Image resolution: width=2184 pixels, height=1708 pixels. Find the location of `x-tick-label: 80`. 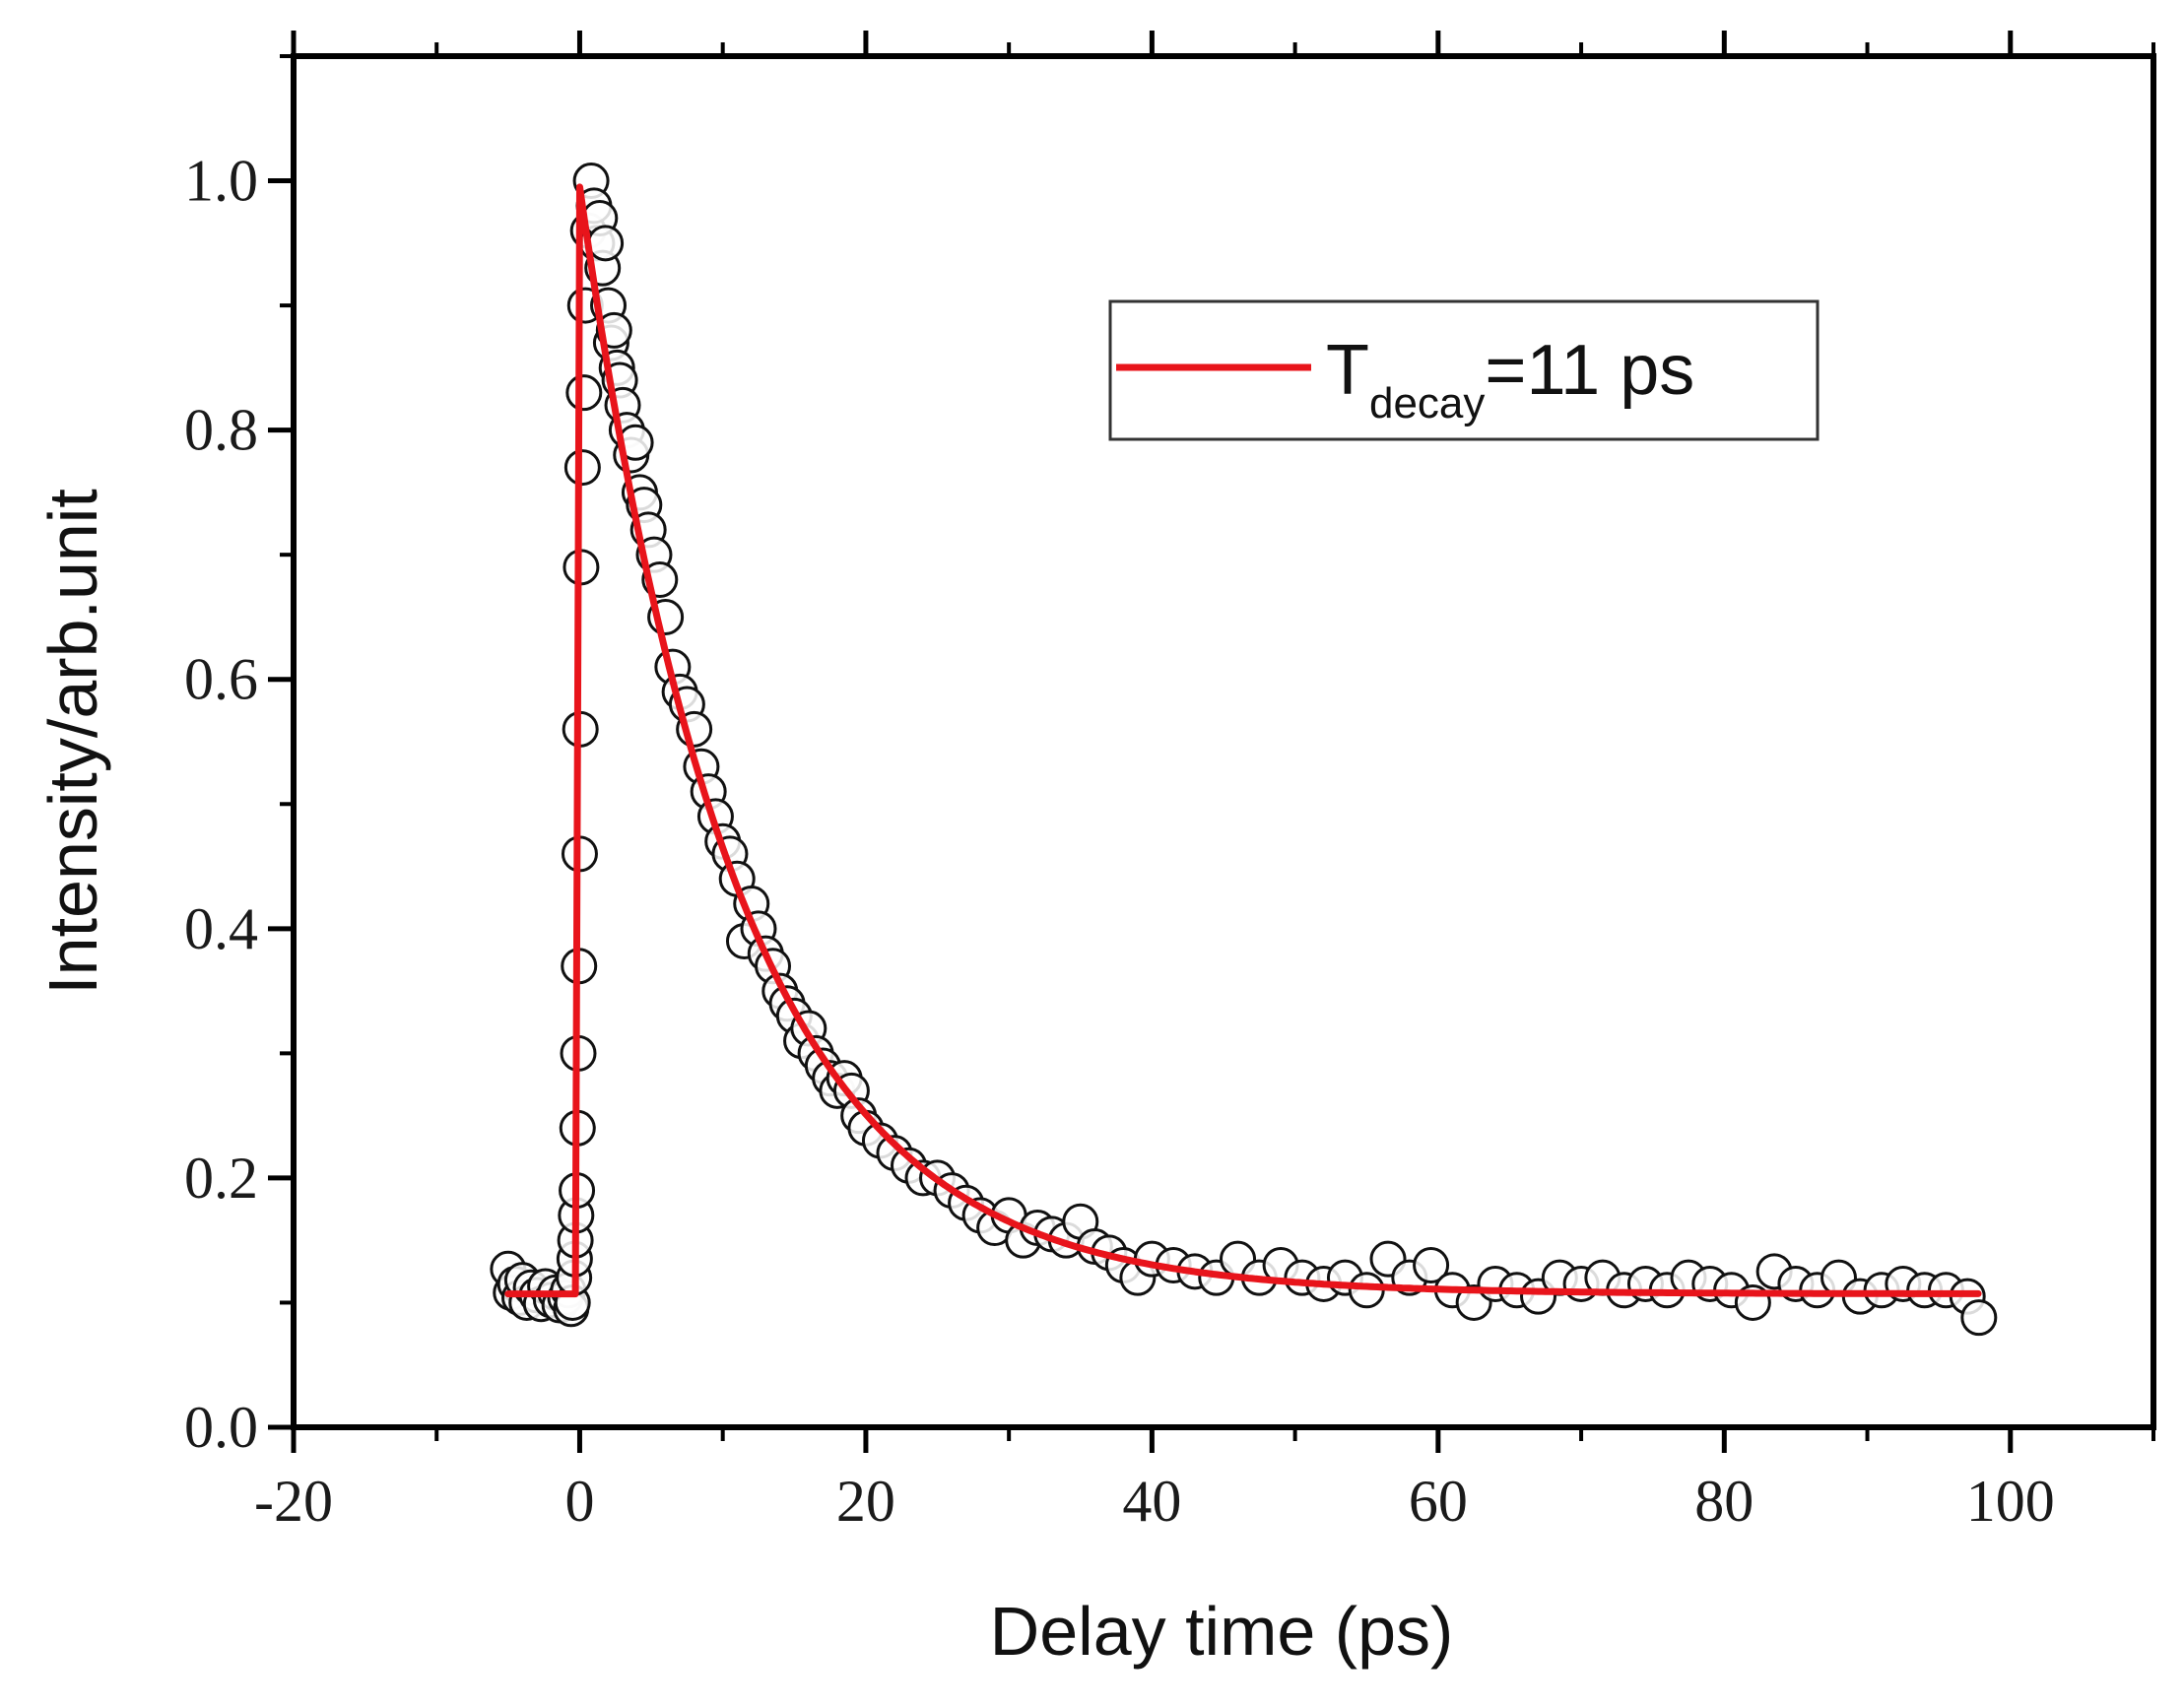

x-tick-label: 80 is located at coordinates (1724, 1501).